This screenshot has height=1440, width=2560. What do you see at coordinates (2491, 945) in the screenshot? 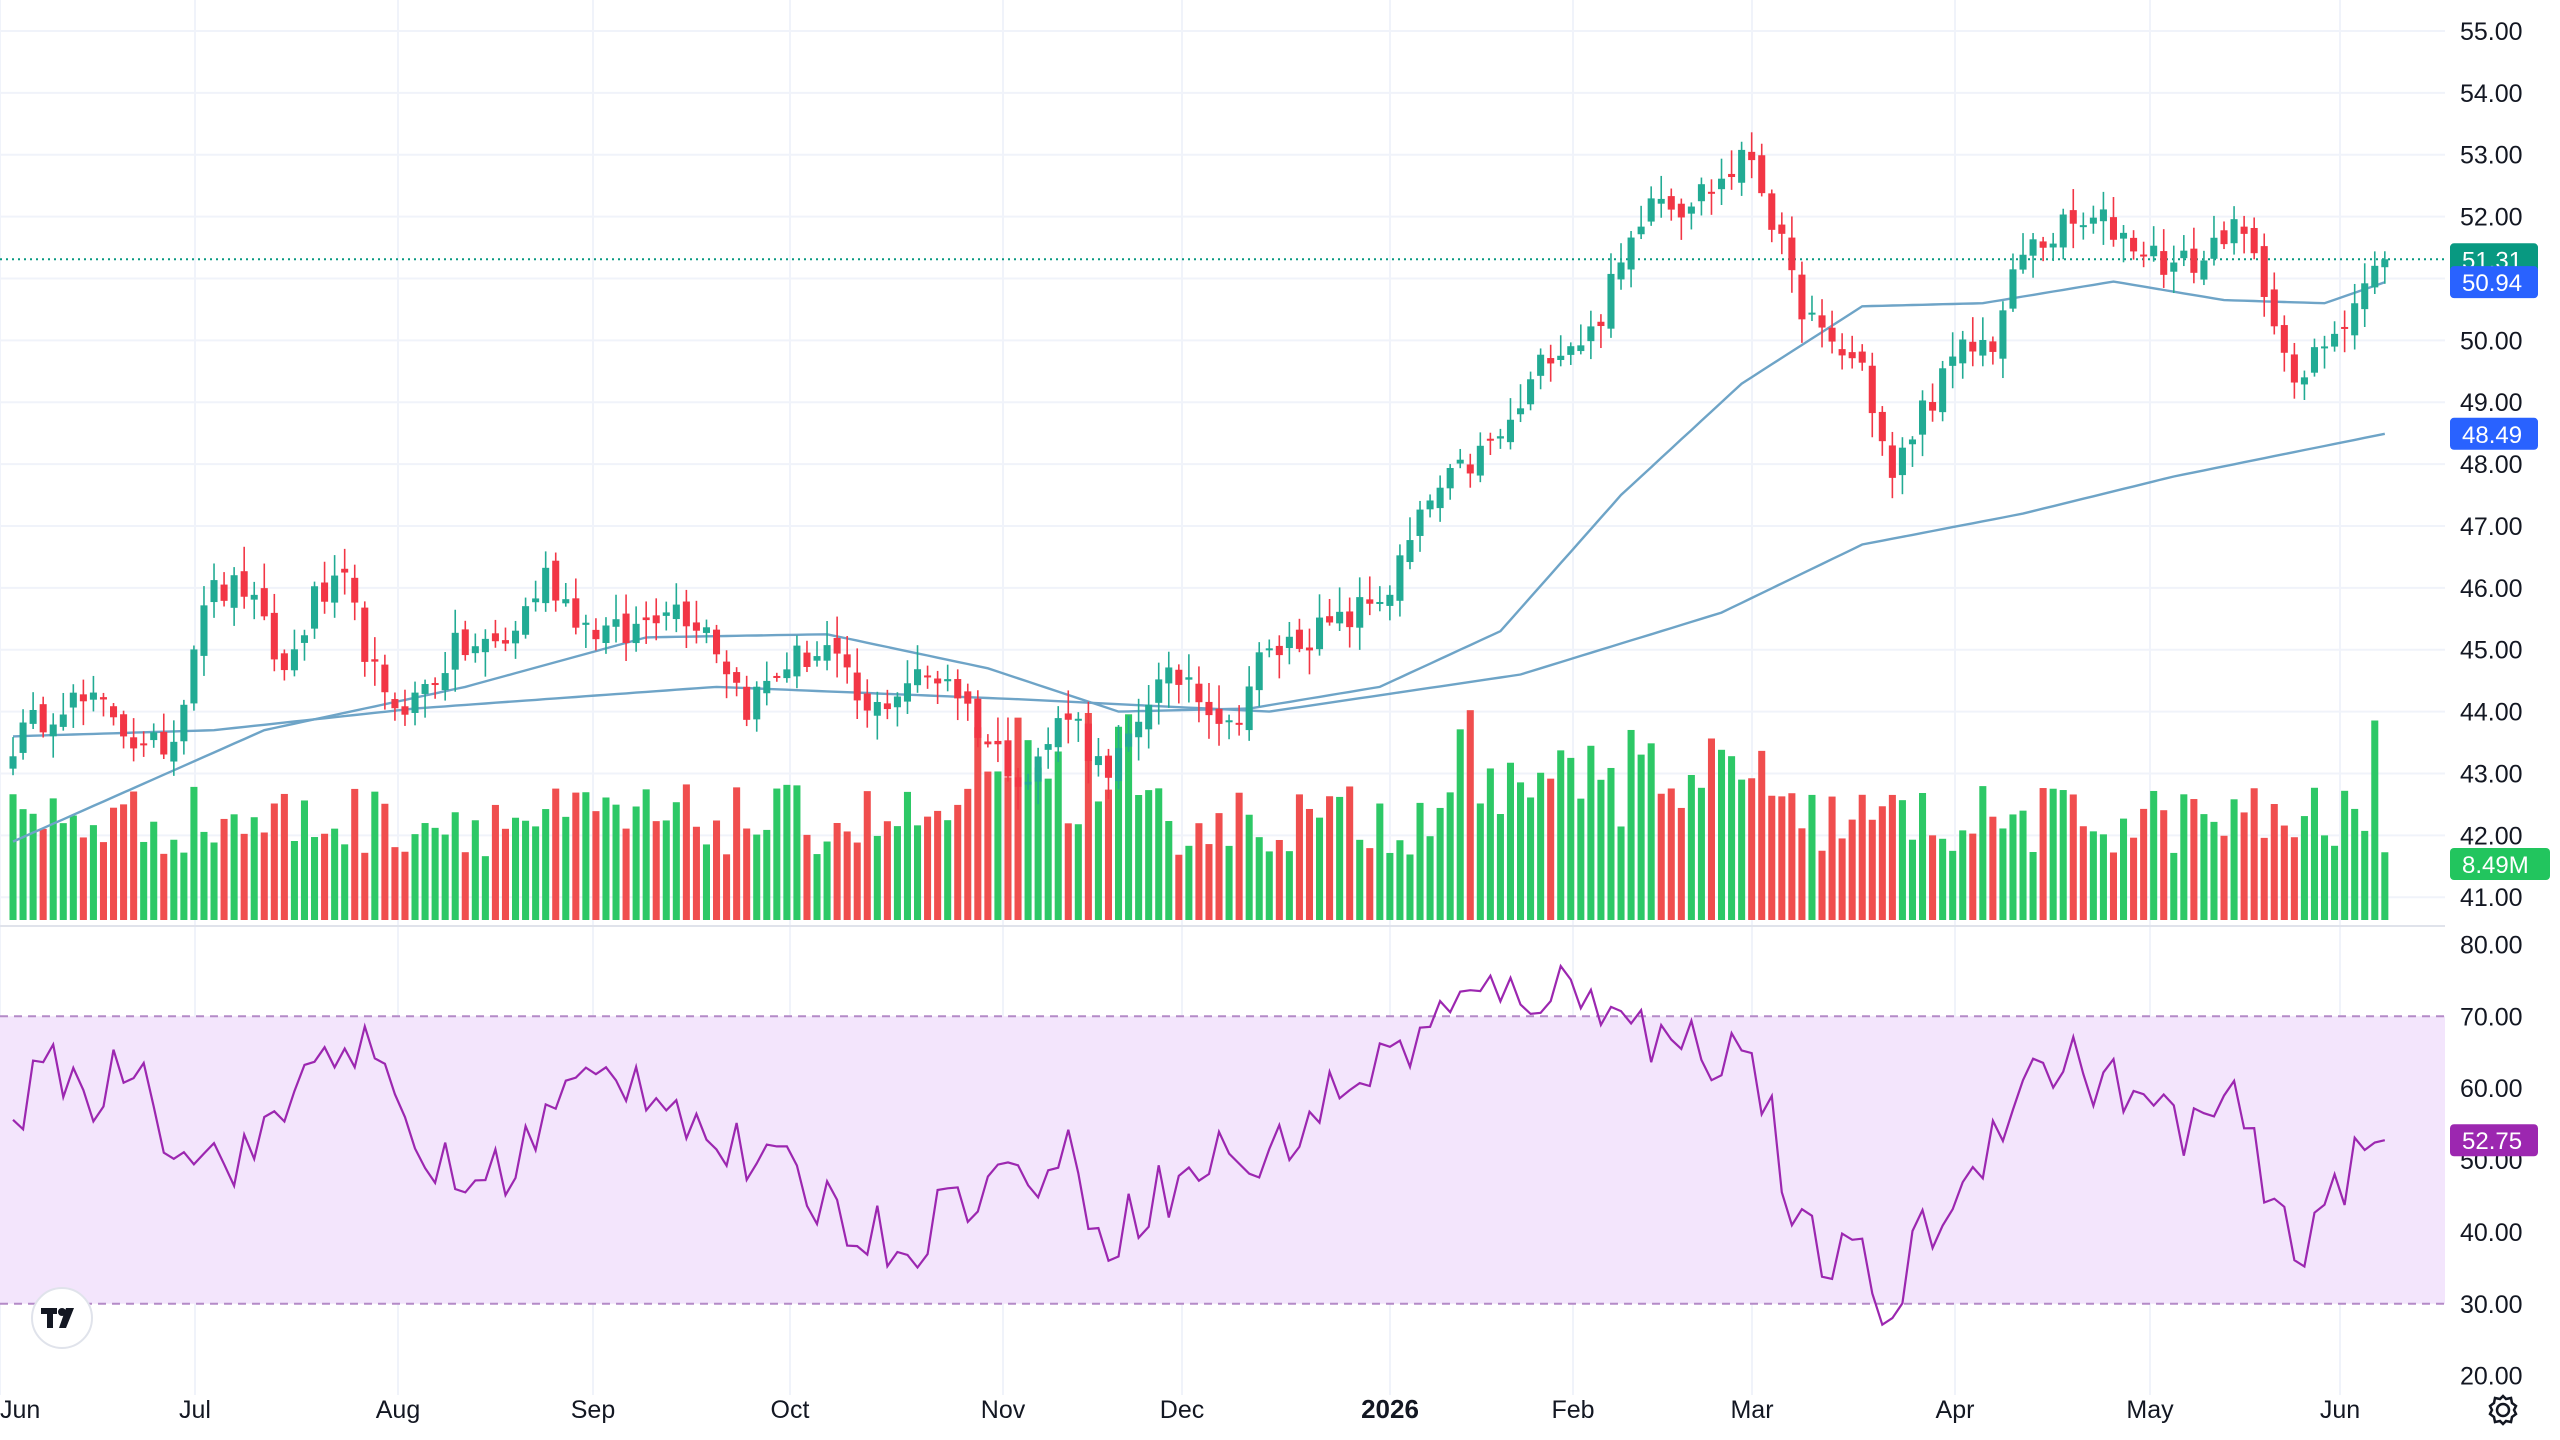
I see `rsi-tick-label: 80.00` at bounding box center [2491, 945].